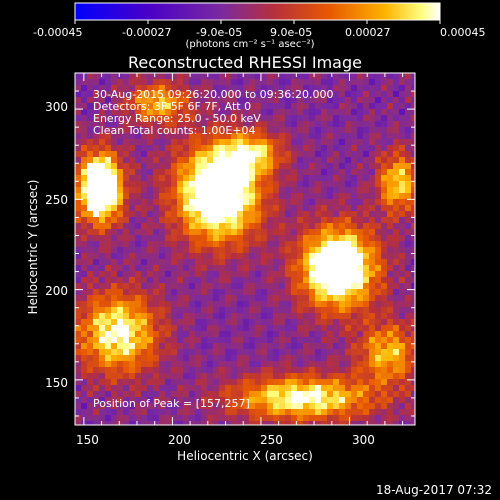  Describe the element at coordinates (219, 32) in the screenshot. I see `colorbar-tick-label: -9.0e-05` at that location.